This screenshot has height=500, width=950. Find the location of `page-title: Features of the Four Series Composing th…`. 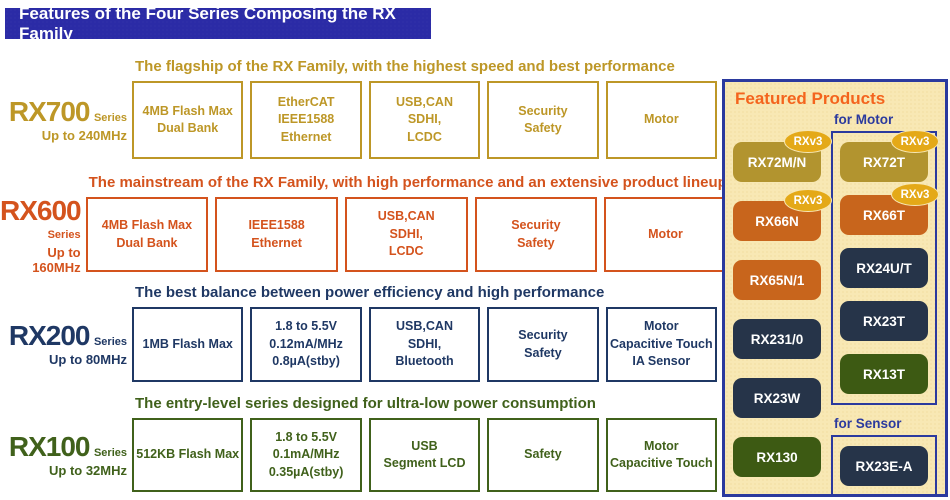

page-title: Features of the Four Series Composing th… is located at coordinates (207, 23).